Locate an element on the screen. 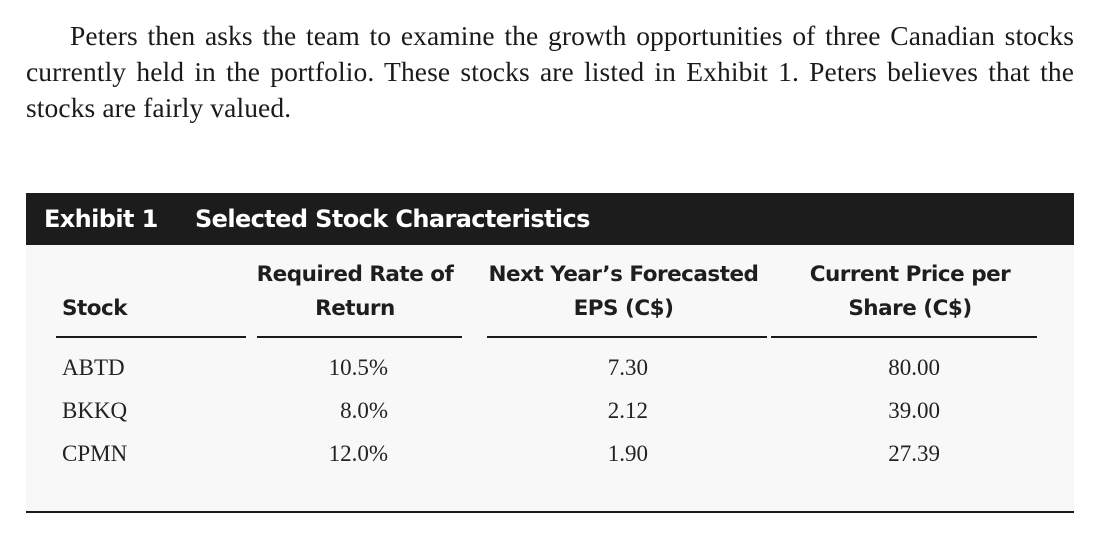  header-rule-price is located at coordinates (904, 337).